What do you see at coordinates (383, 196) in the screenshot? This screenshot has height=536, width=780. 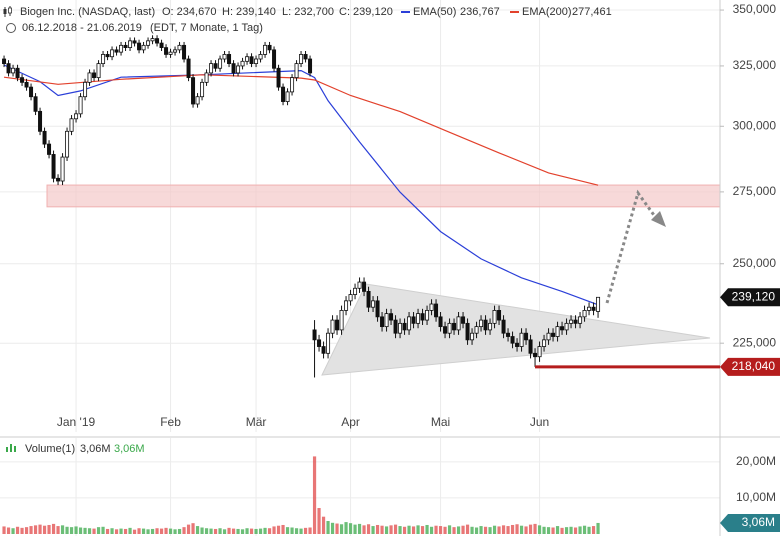 I see `resistance-zone` at bounding box center [383, 196].